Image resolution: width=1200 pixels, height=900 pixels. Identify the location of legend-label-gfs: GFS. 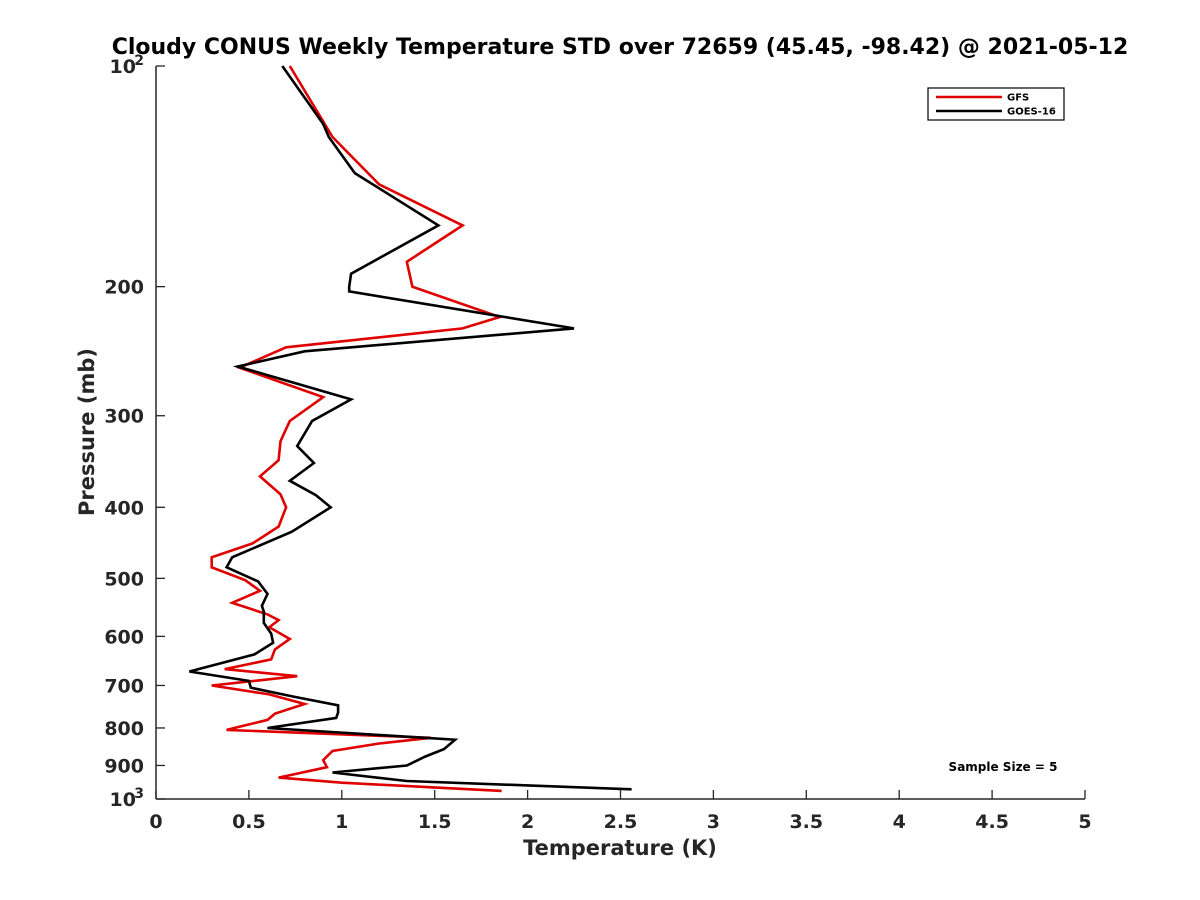
(1018, 98).